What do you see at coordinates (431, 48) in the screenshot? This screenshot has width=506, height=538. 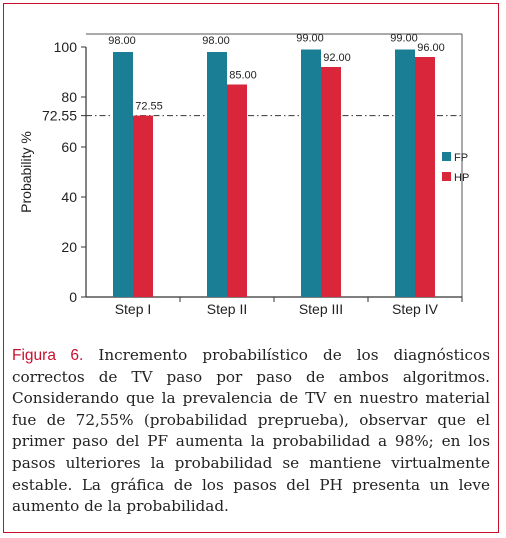 I see `data-label-hp: 96.00` at bounding box center [431, 48].